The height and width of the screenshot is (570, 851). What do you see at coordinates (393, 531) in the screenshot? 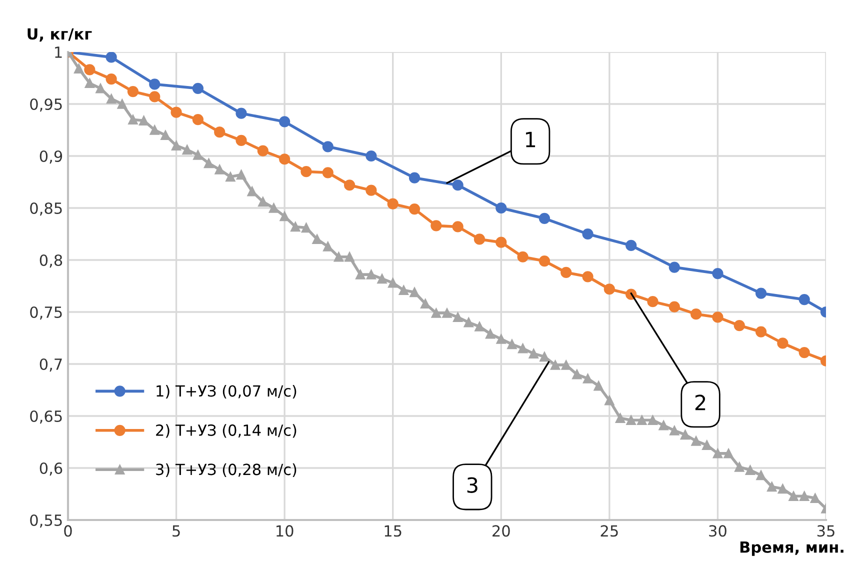
I see `x-tick-label: 15` at bounding box center [393, 531].